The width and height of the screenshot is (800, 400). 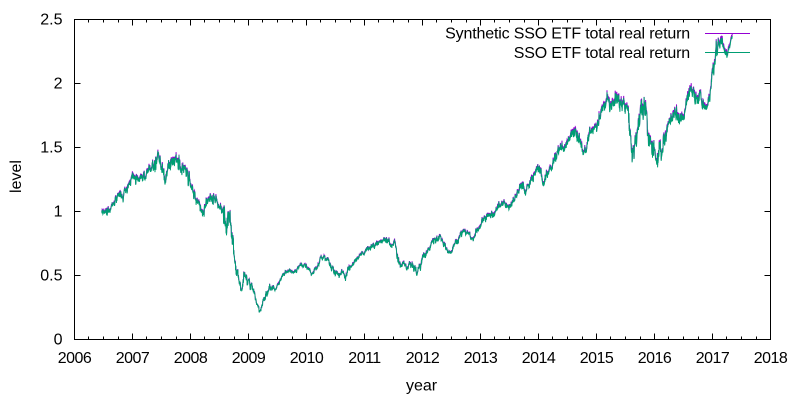 What do you see at coordinates (249, 358) in the screenshot?
I see `svg-text: 2009` at bounding box center [249, 358].